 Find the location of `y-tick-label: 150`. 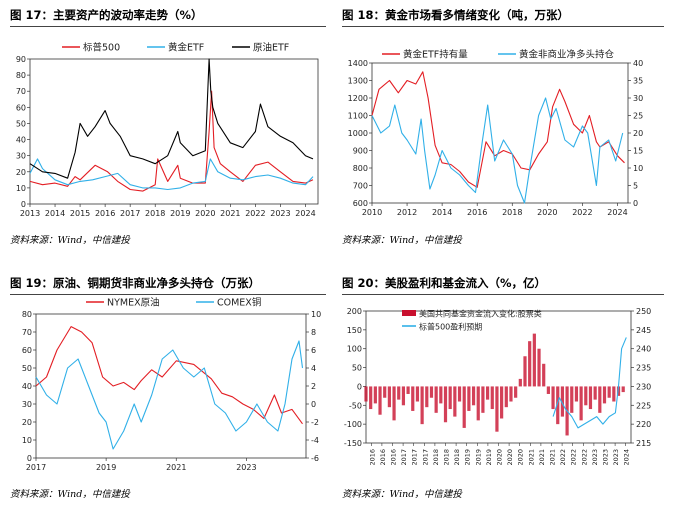

y-tick-label: 150 is located at coordinates (354, 330).